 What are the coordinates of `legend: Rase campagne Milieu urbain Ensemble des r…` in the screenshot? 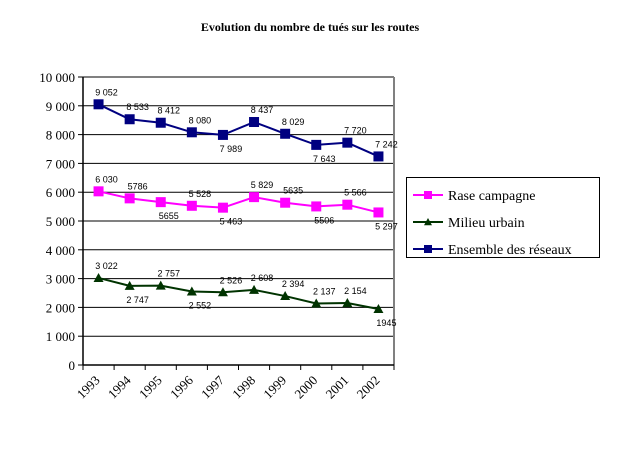 It's located at (503, 217).